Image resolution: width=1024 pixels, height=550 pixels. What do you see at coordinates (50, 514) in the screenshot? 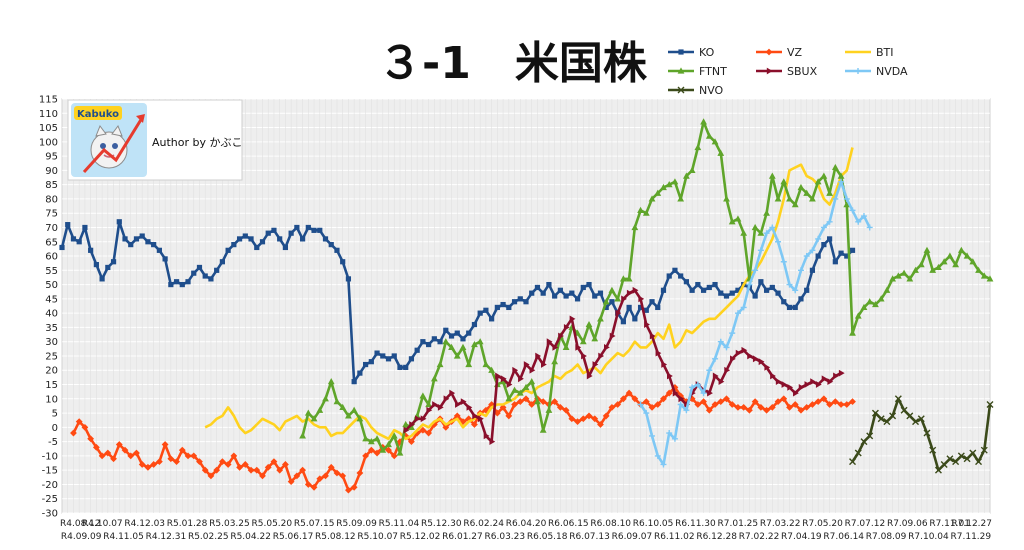
I see `y-tick-label: -30` at bounding box center [50, 514].